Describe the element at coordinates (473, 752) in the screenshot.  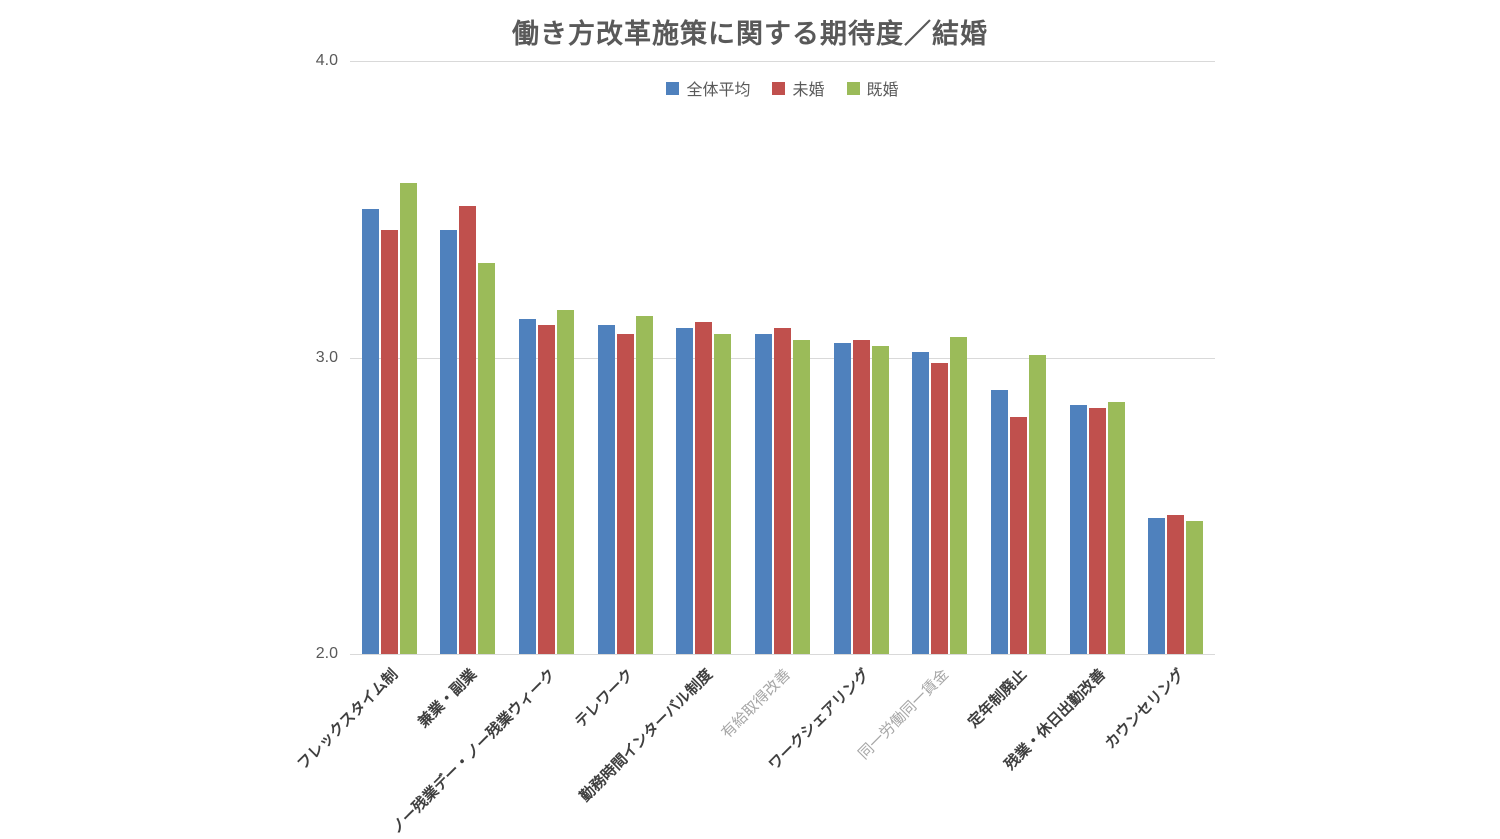
I see `x-axis-category-label: ノー残業デー・ノー残業ウィーク` at that location.